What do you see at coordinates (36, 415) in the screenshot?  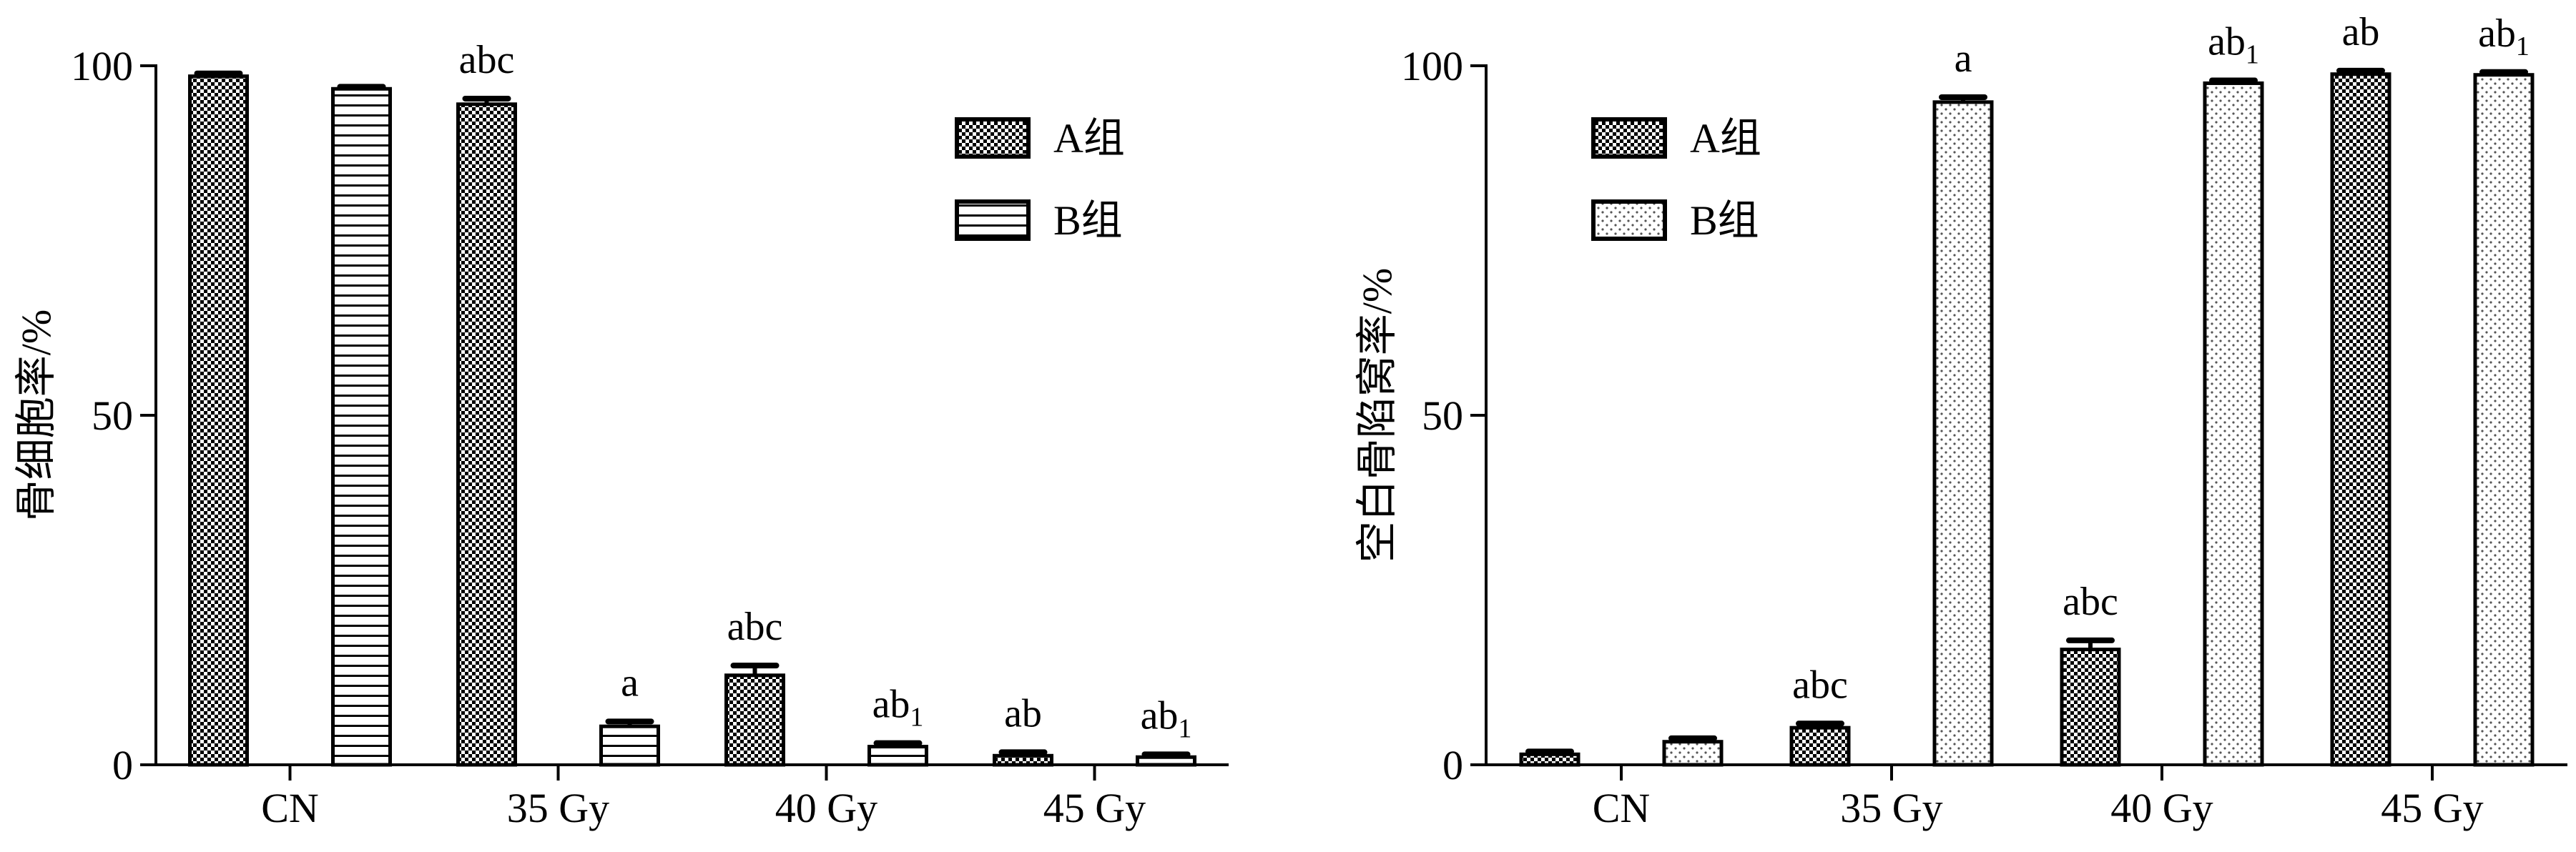 I see `y-axis-title: 骨细胞率/%` at bounding box center [36, 415].